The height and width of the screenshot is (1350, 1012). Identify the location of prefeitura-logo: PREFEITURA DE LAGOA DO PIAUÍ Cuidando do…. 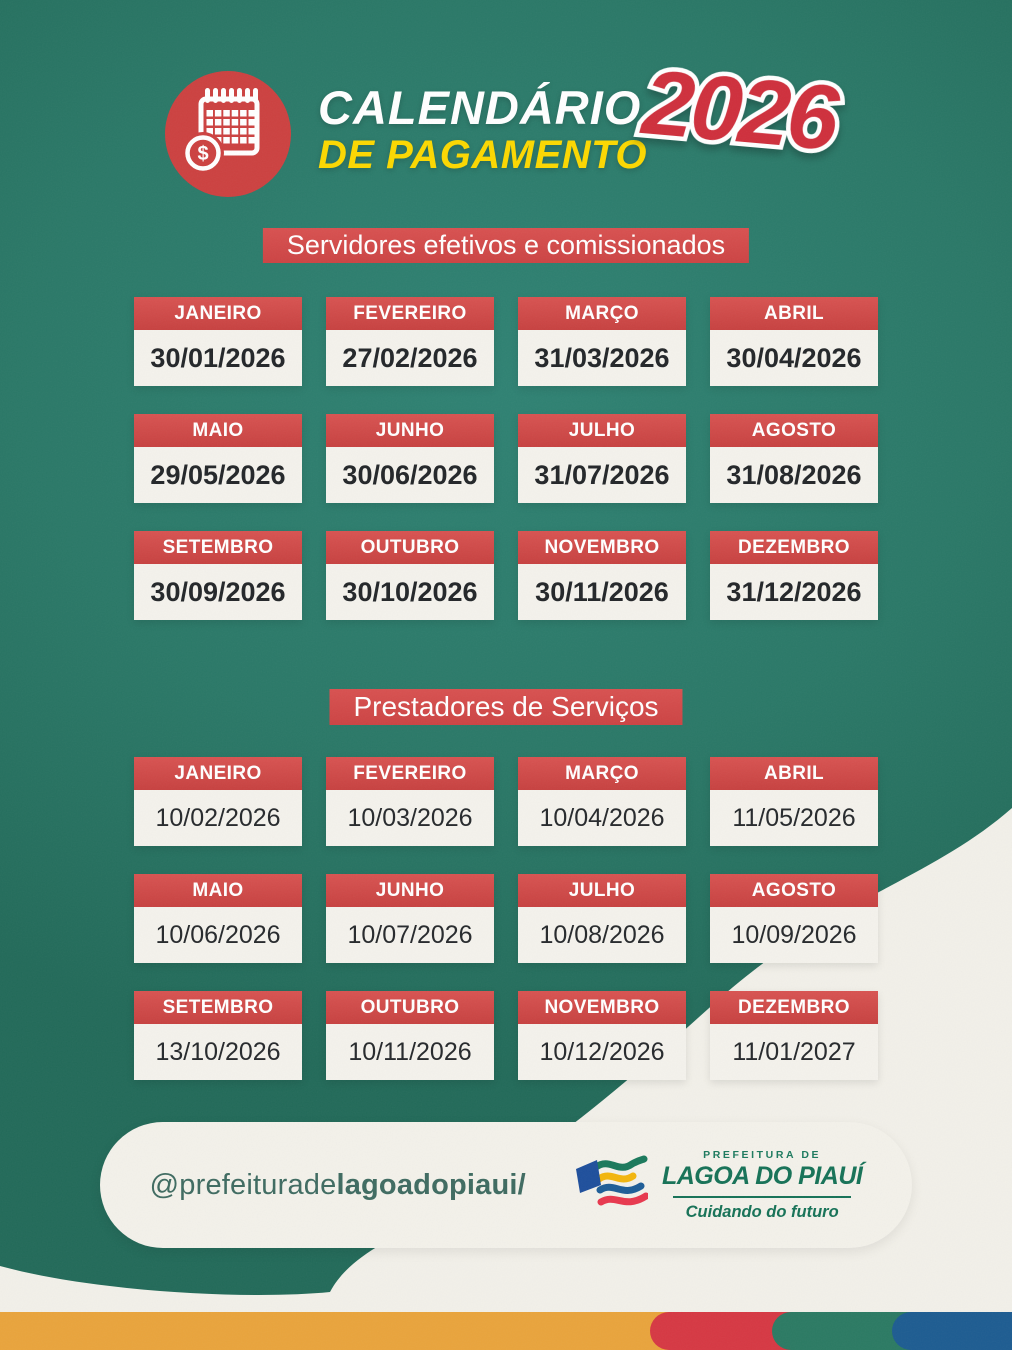
(715, 1185).